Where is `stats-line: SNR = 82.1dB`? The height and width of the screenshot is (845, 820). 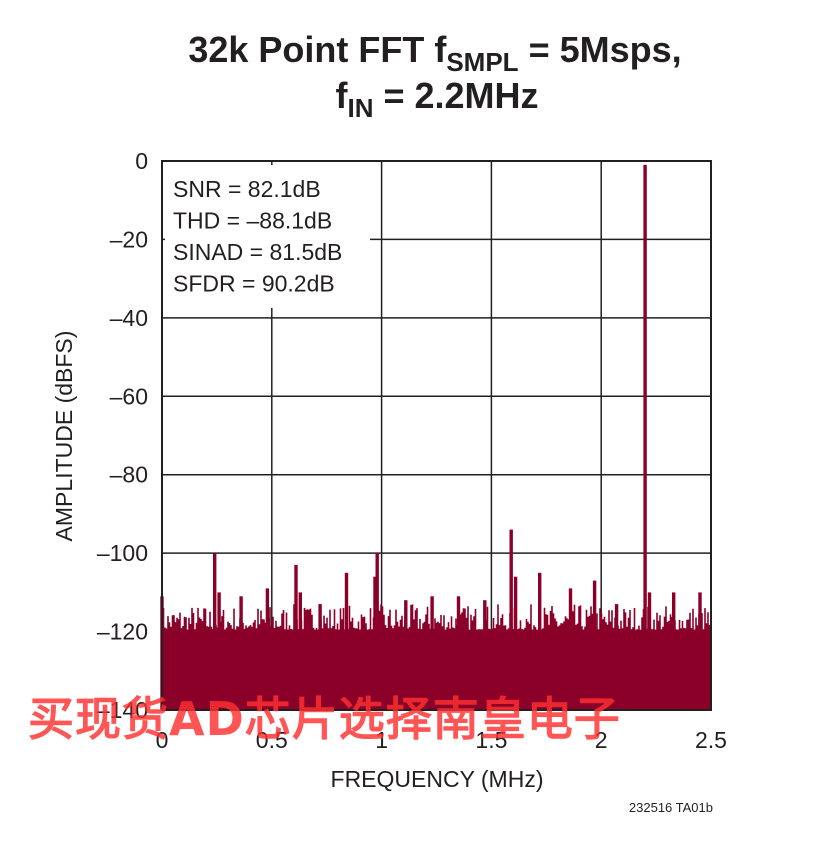 stats-line: SNR = 82.1dB is located at coordinates (247, 189).